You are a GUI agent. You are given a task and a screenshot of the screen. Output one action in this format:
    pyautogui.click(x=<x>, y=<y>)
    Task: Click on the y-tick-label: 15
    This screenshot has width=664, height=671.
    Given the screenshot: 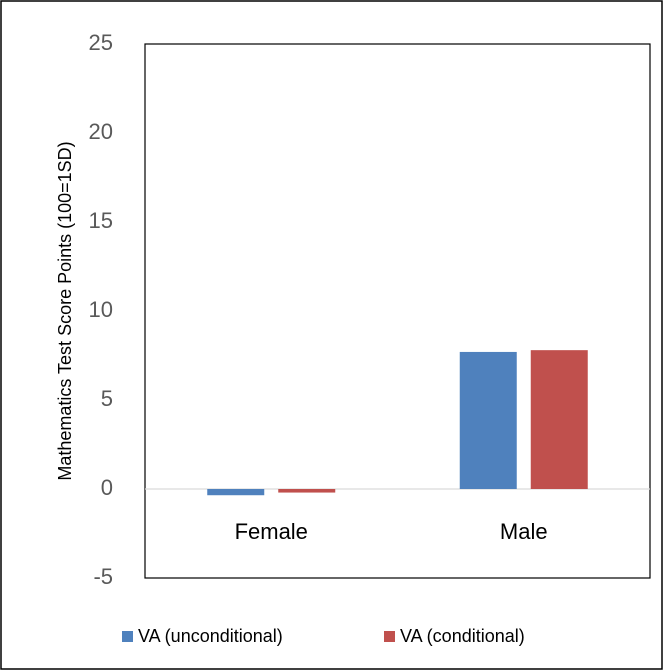 What is the action you would take?
    pyautogui.click(x=101, y=220)
    